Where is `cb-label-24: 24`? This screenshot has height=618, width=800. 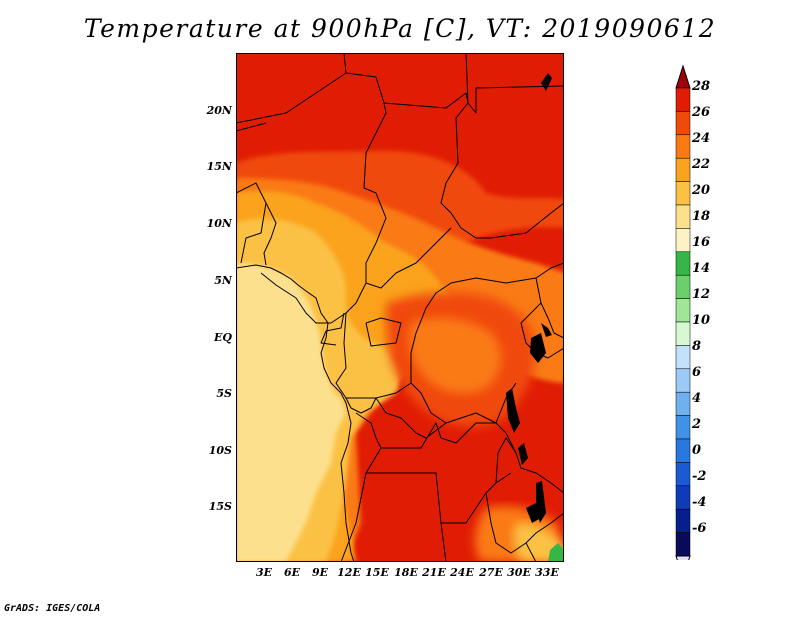 cb-label-24: 24 is located at coordinates (701, 138).